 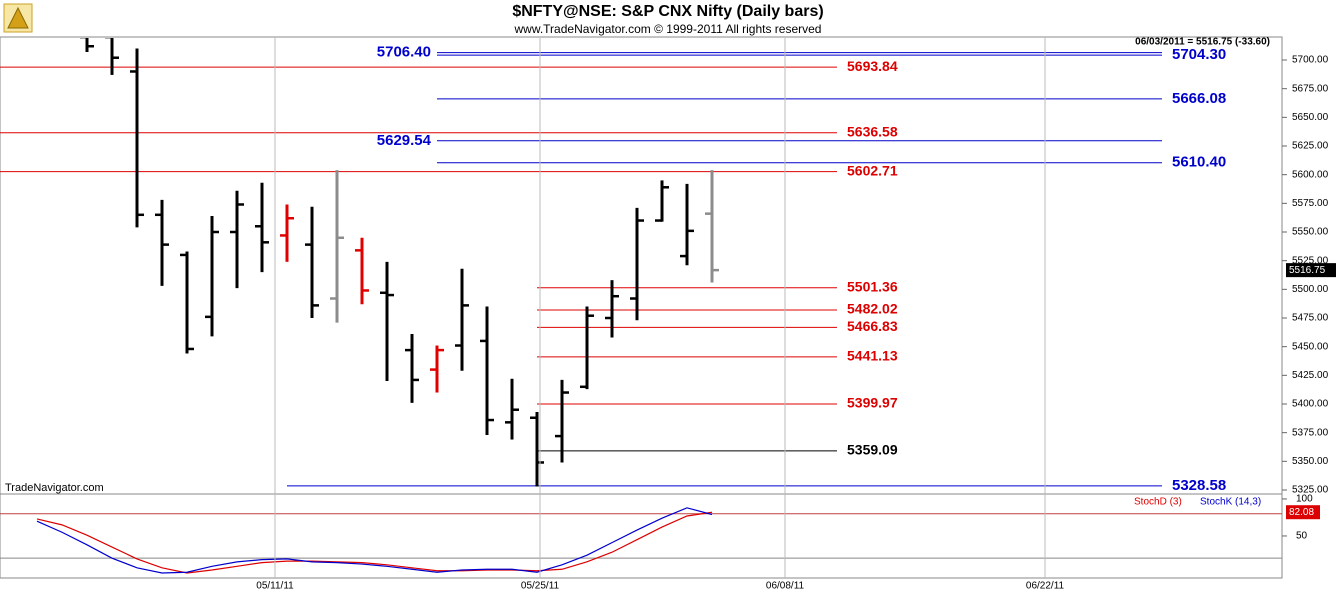 I want to click on stoch-plot, so click(x=641, y=540).